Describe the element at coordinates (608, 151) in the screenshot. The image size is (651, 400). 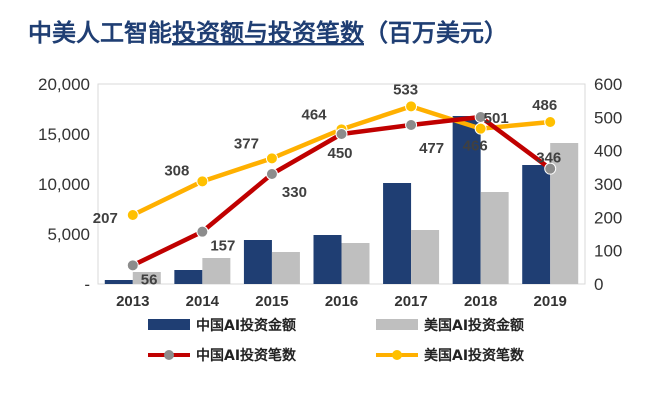
I see `y-right-tick-label: 400` at that location.